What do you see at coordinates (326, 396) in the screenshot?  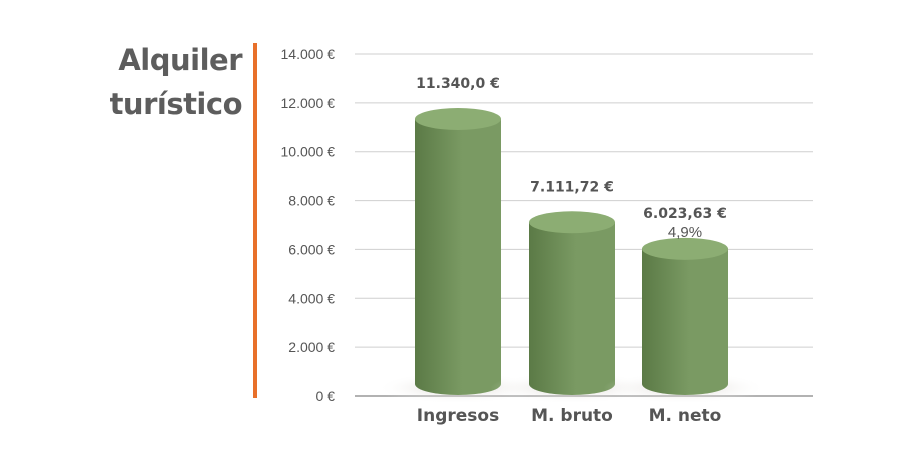 I see `y-tick-label: 0 €` at bounding box center [326, 396].